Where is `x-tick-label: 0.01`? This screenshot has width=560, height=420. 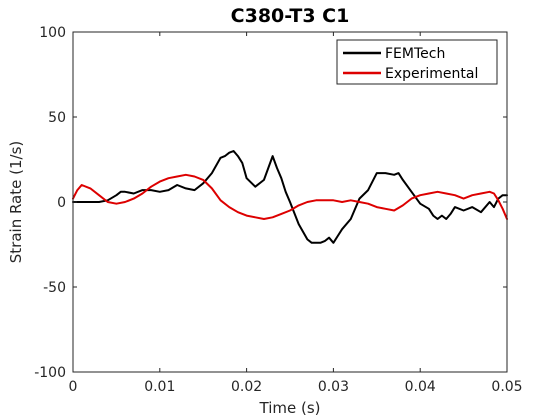
x-tick-label: 0.01 is located at coordinates (159, 387).